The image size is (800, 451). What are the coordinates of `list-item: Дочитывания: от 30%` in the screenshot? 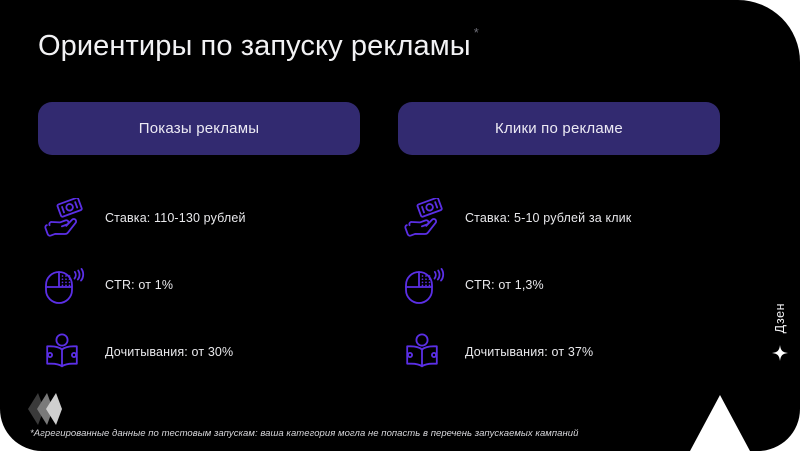 It's located at (199, 351).